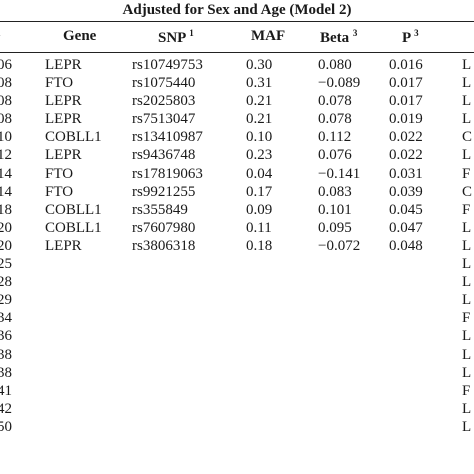 This screenshot has height=474, width=474. Describe the element at coordinates (259, 65) in the screenshot. I see `maf-cell: 0.30` at that location.